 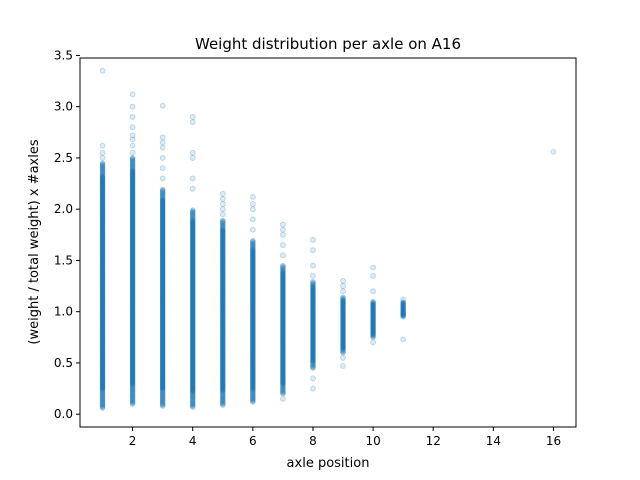 What do you see at coordinates (162, 255) in the screenshot?
I see `axle-3-points` at bounding box center [162, 255].